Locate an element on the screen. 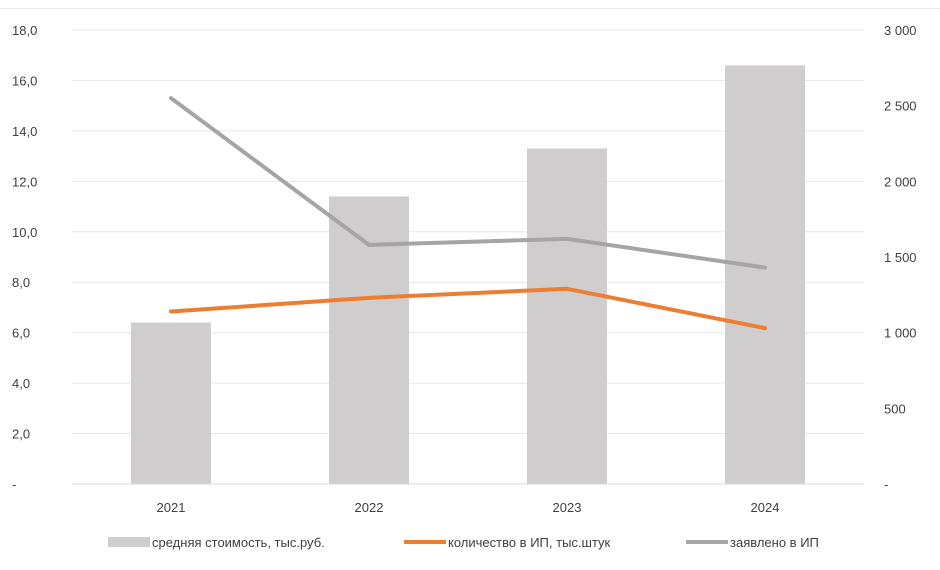 Image resolution: width=940 pixels, height=570 pixels. x-tick-label: 2023 is located at coordinates (567, 507).